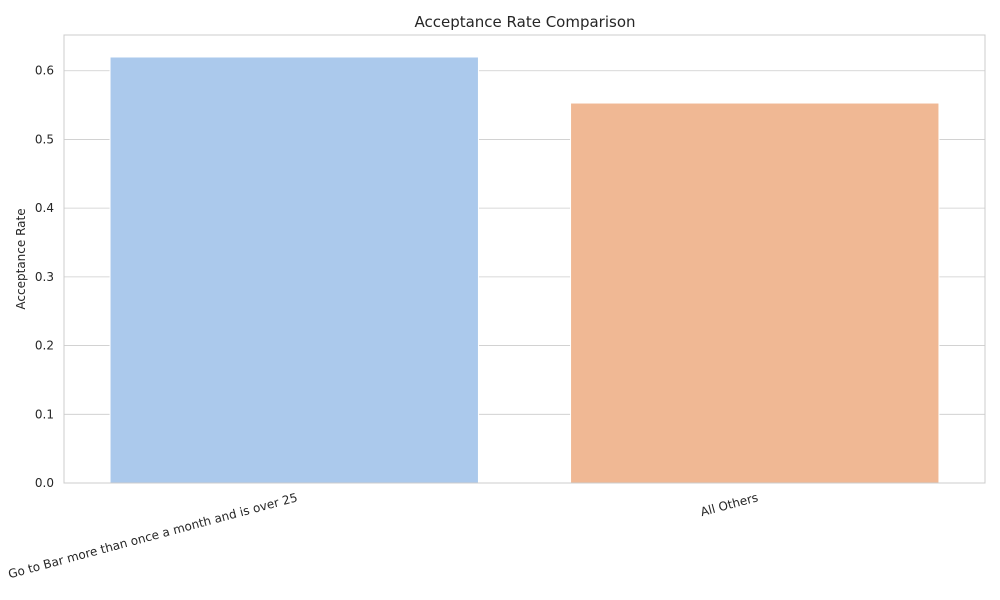 The image size is (1000, 600). What do you see at coordinates (44, 71) in the screenshot?
I see `y-tick-label: 0.6` at bounding box center [44, 71].